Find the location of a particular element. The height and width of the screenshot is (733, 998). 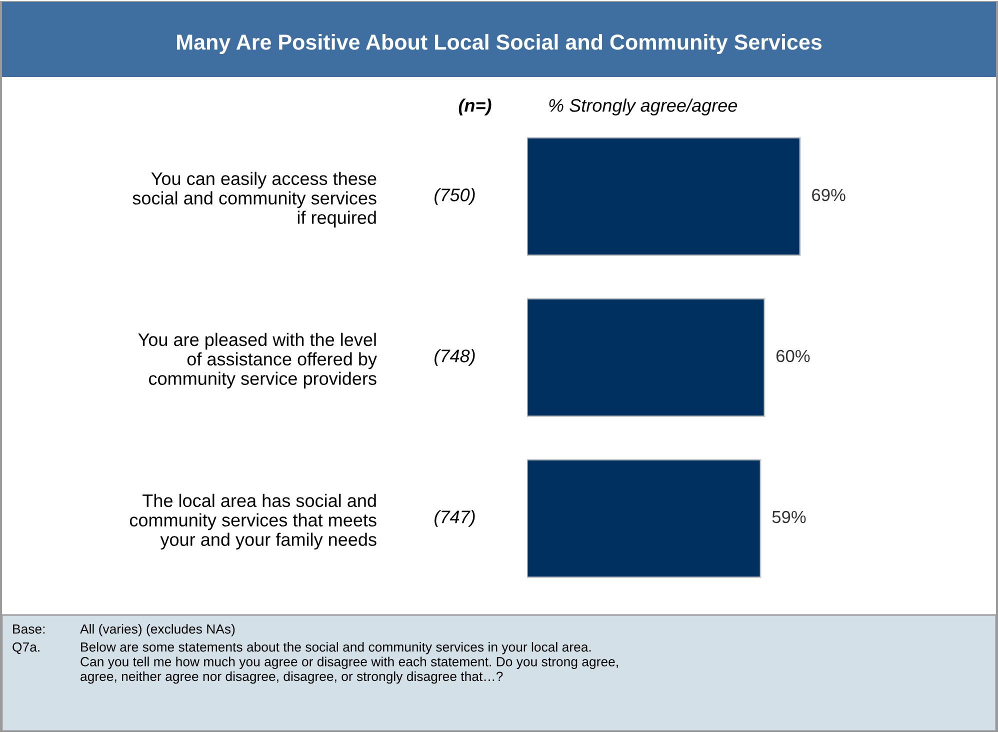

y-tick-label: The local area has social and community services that meets your and your family needs is located at coordinates (253, 522).